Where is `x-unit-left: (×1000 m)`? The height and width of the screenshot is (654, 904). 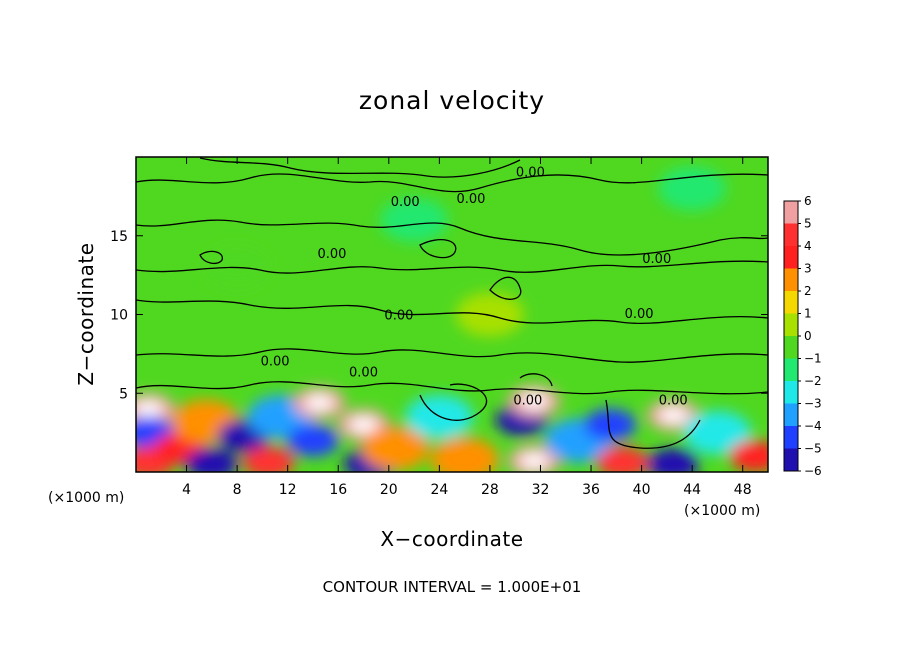 x-unit-left: (×1000 m) is located at coordinates (86, 498).